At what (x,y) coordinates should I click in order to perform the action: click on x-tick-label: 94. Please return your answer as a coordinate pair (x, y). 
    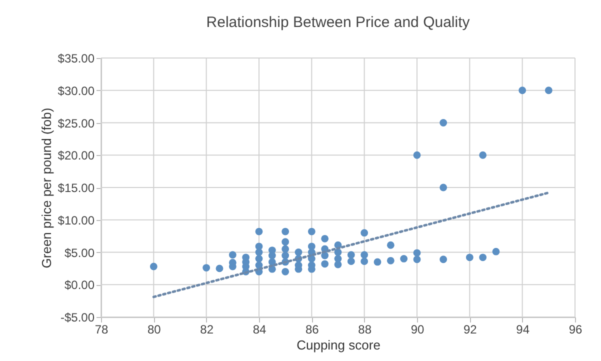
    Looking at the image, I should click on (523, 329).